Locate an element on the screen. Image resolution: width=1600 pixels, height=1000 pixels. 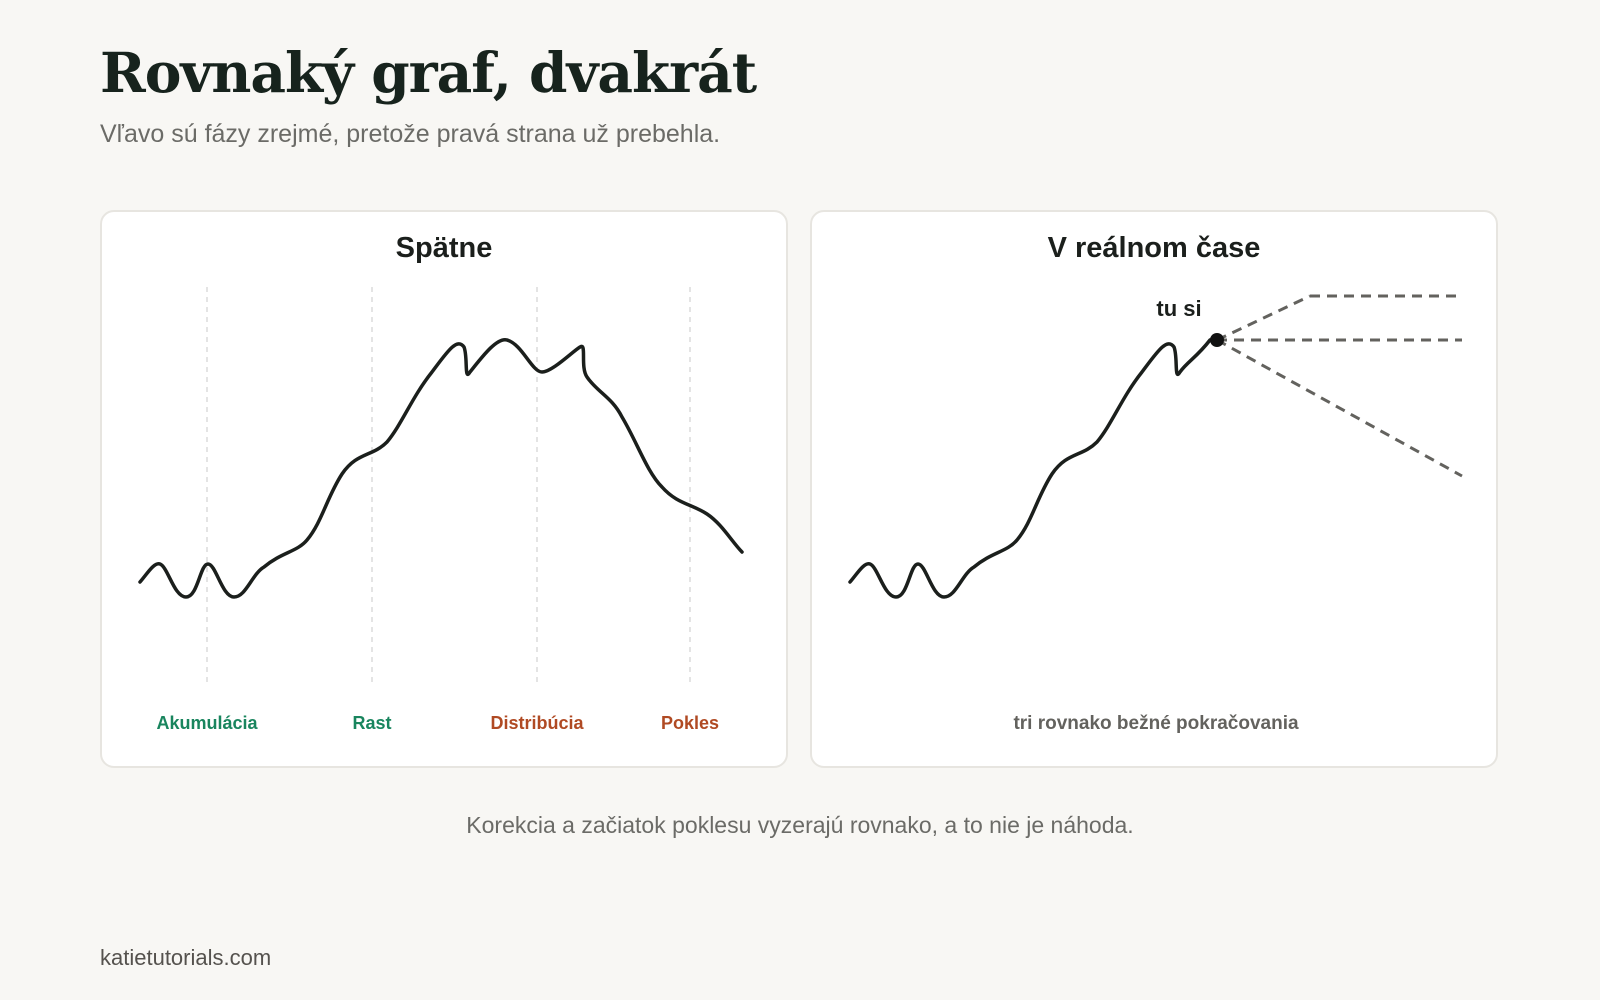
current-position-marker is located at coordinates (1217, 340).